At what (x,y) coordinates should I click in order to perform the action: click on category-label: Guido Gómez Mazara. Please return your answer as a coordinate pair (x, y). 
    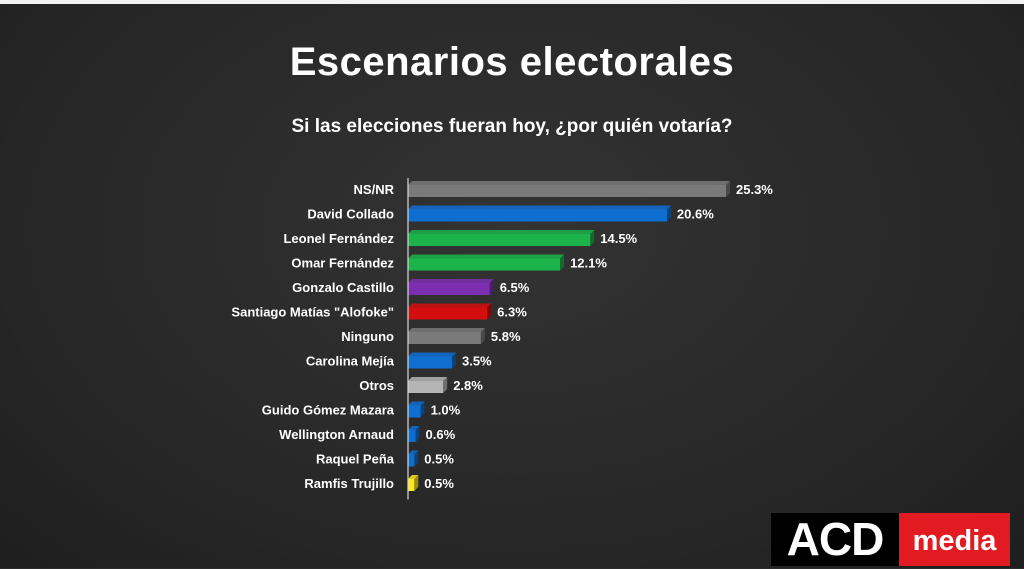
    Looking at the image, I should click on (328, 410).